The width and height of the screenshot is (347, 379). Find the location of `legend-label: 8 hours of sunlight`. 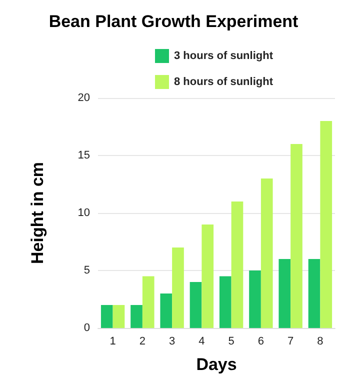

legend-label: 8 hours of sunlight is located at coordinates (224, 82).